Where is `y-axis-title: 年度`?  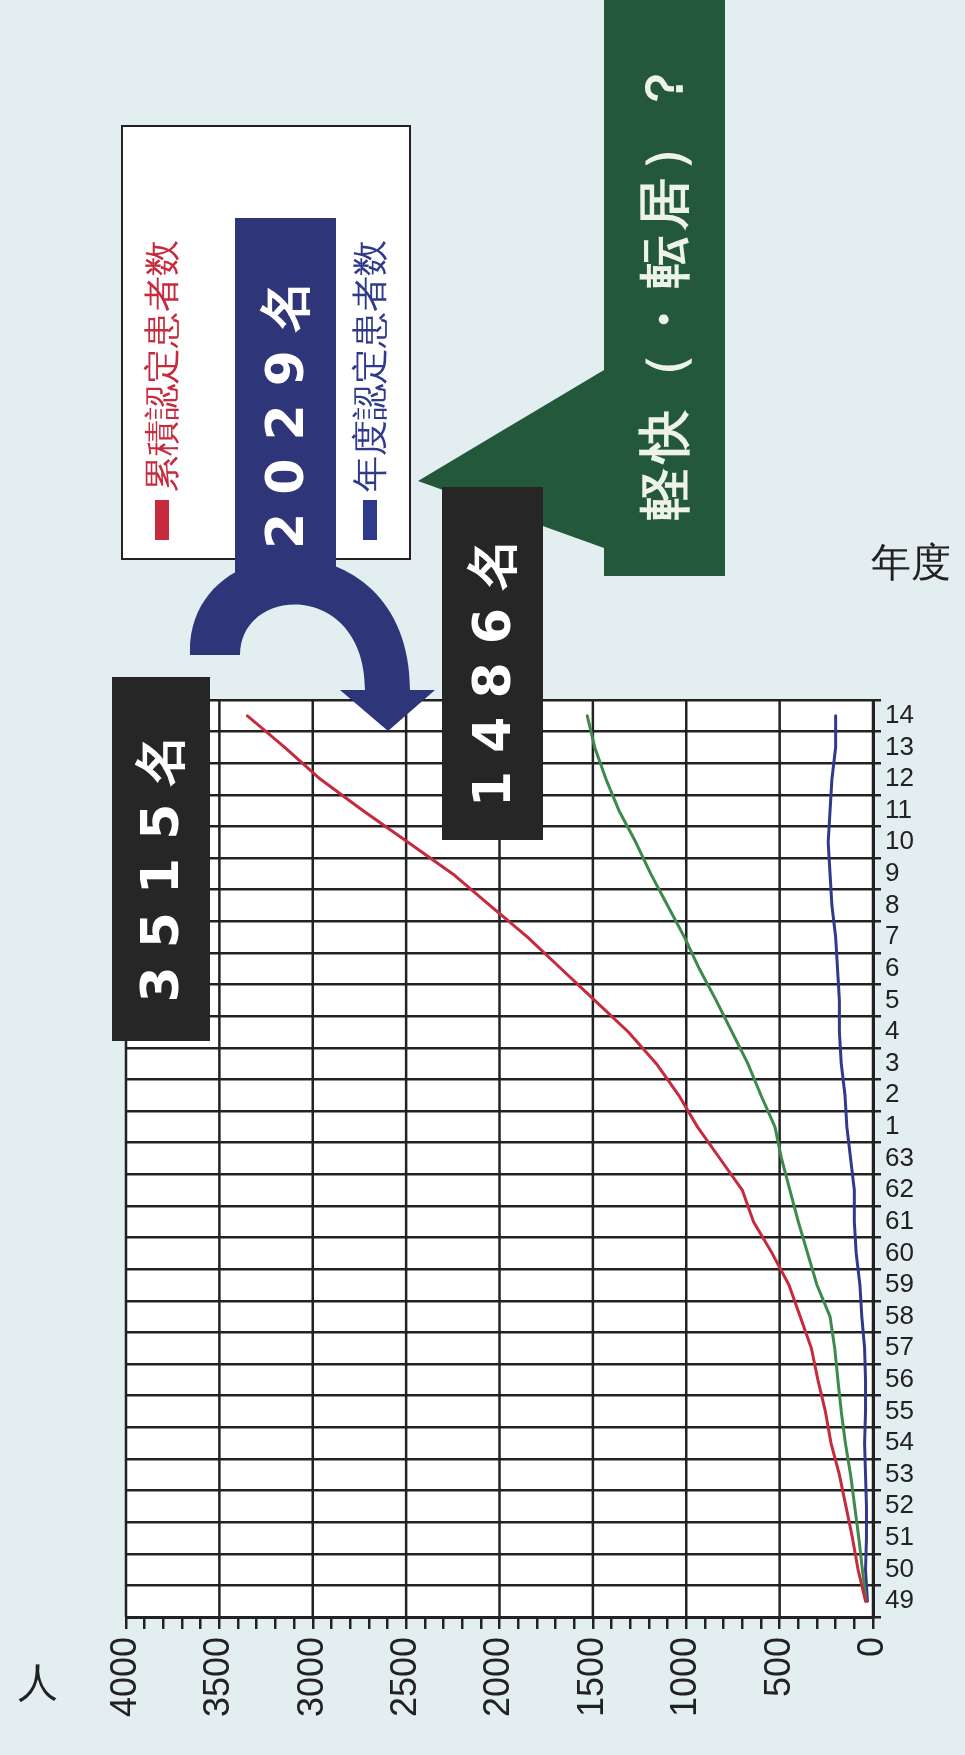
y-axis-title: 年度 is located at coordinates (911, 562).